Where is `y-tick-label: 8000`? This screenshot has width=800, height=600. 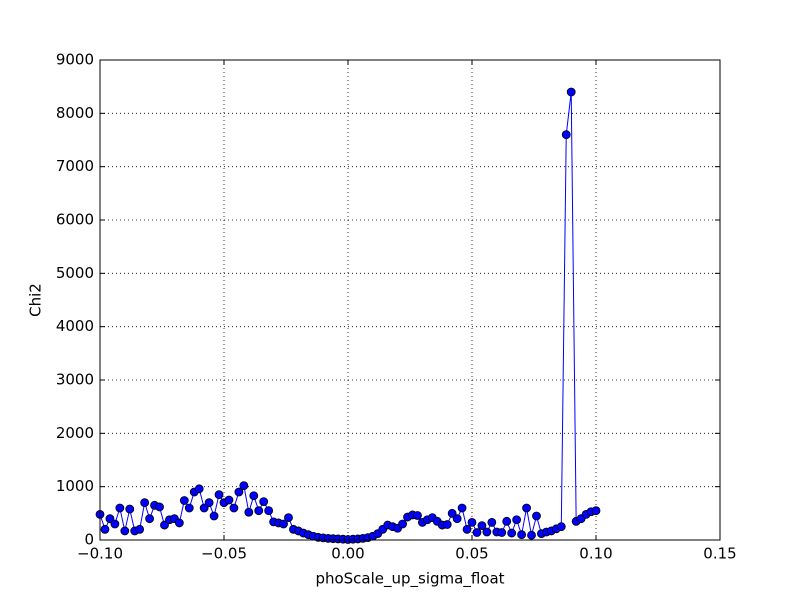 y-tick-label: 8000 is located at coordinates (75, 113).